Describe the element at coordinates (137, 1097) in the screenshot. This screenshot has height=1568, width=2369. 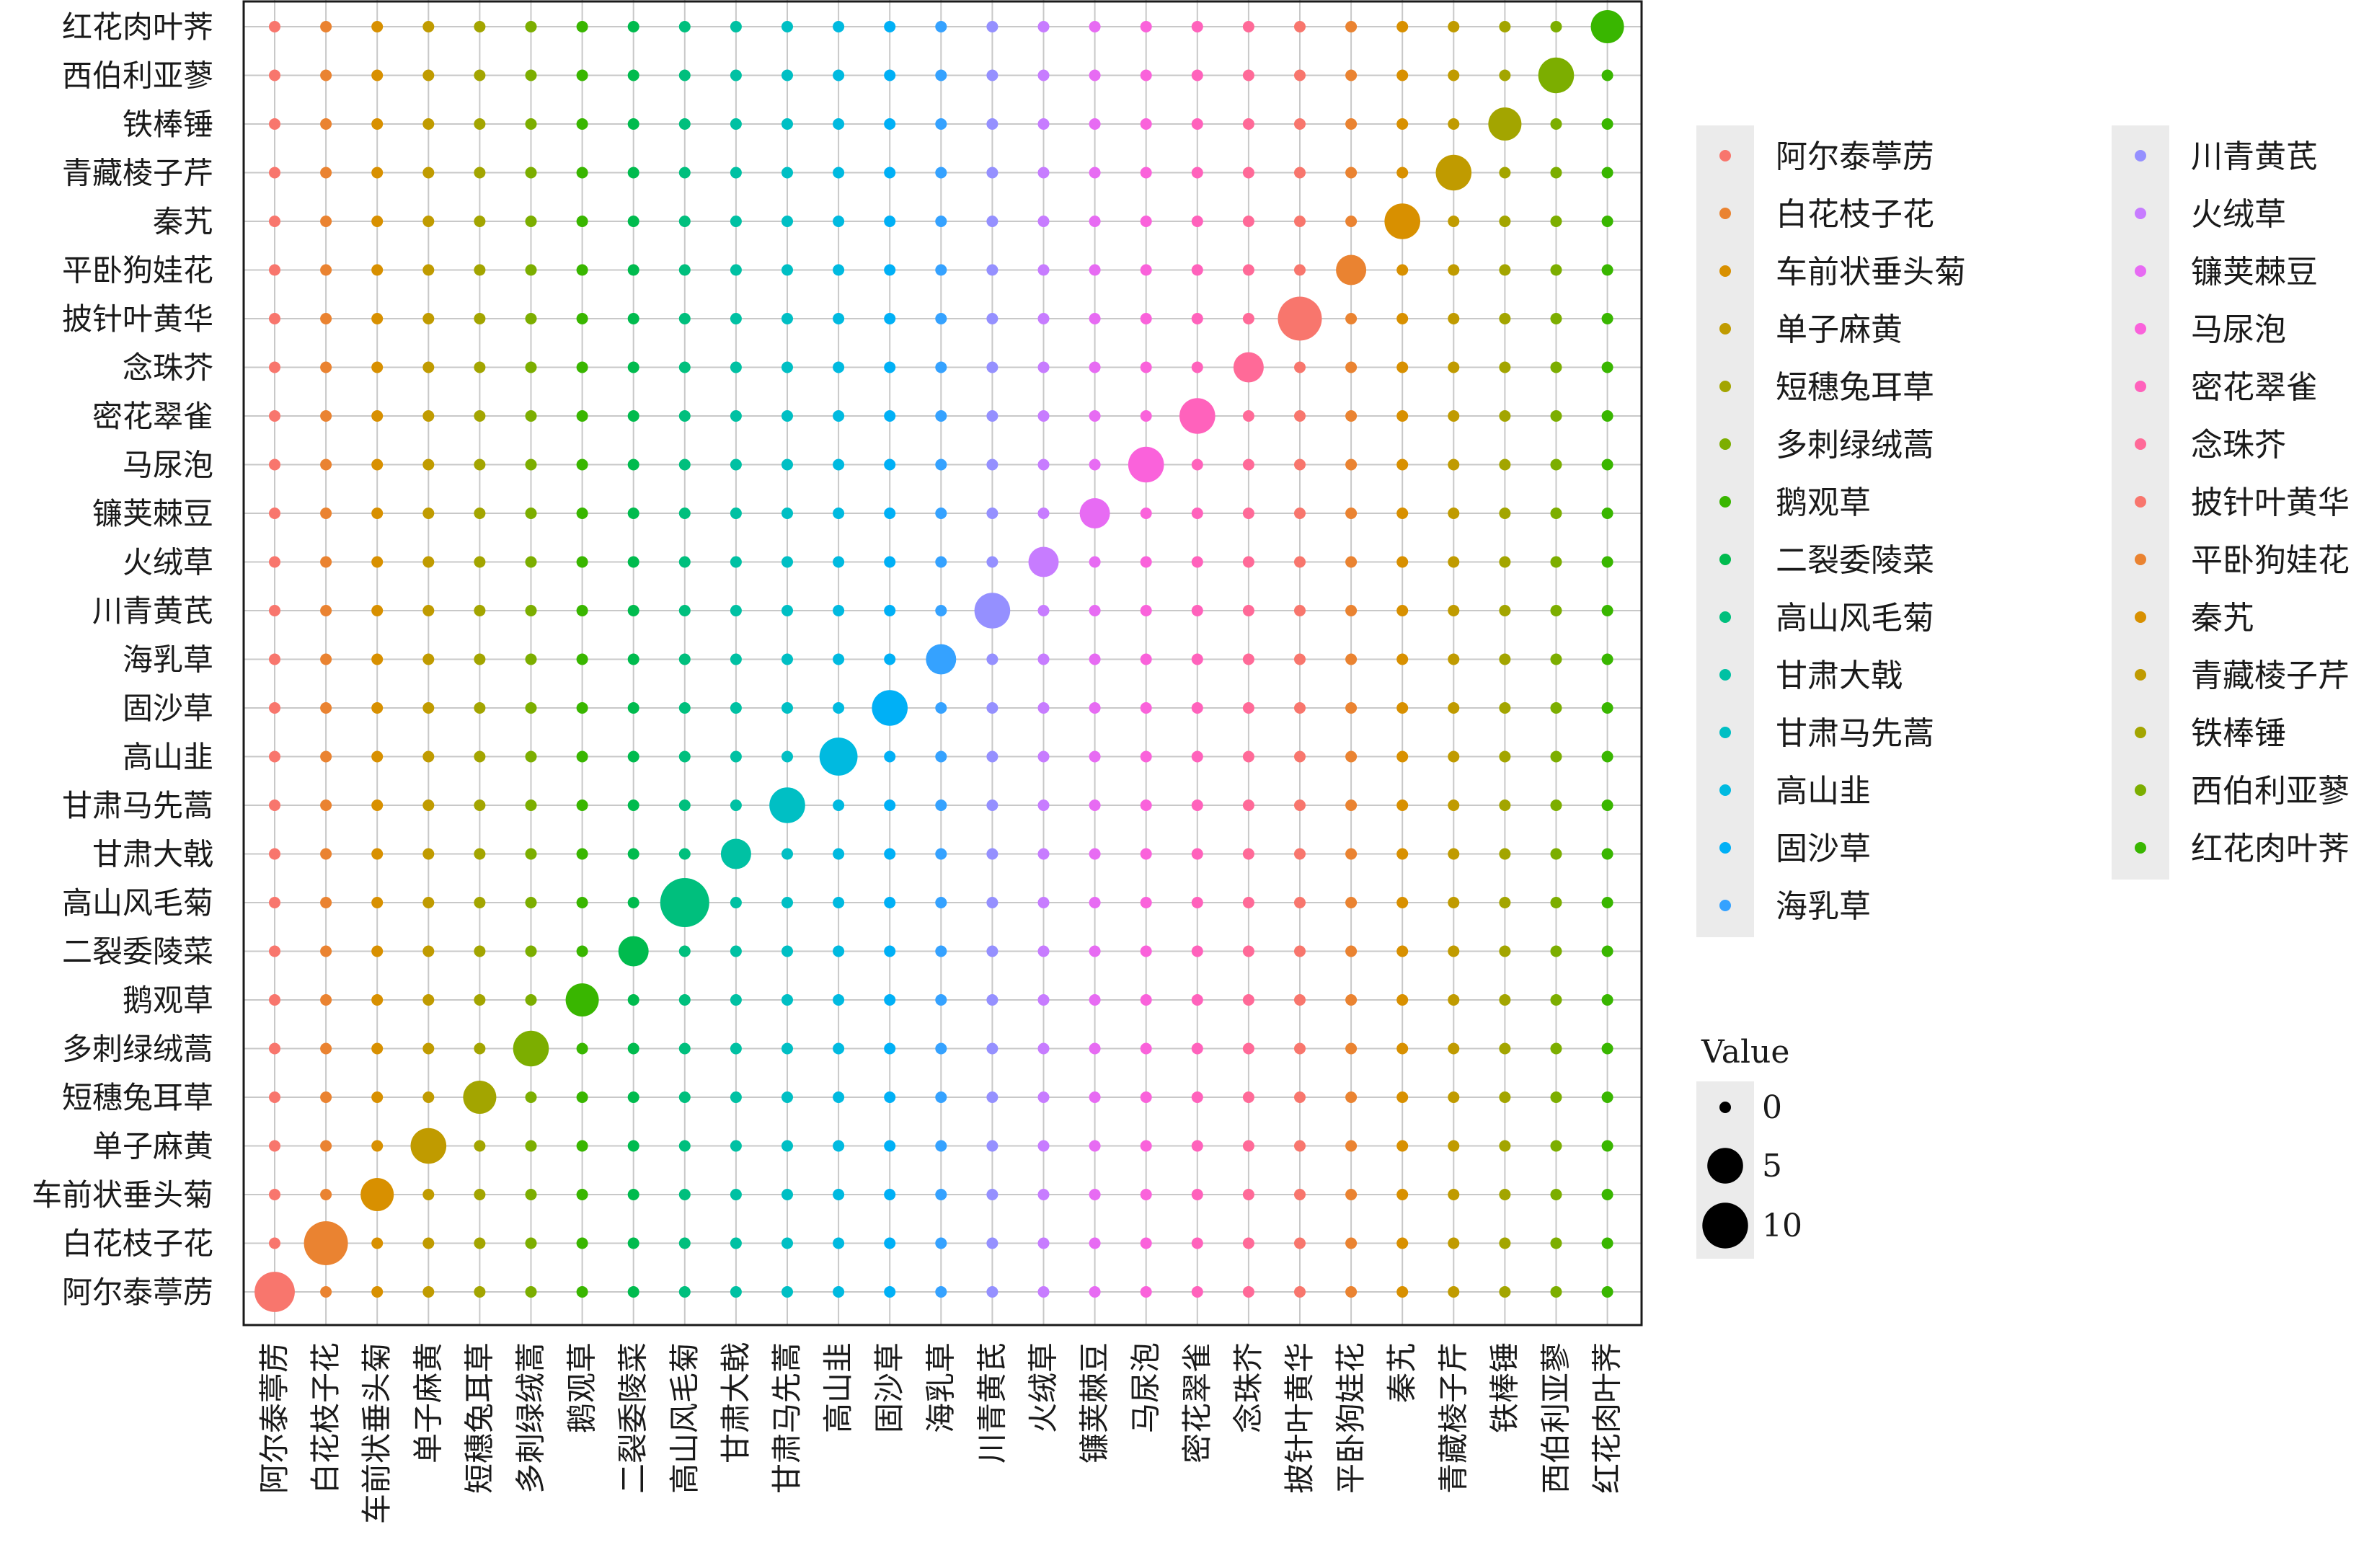
I see `y-tick-label: 短穗兔耳草` at that location.